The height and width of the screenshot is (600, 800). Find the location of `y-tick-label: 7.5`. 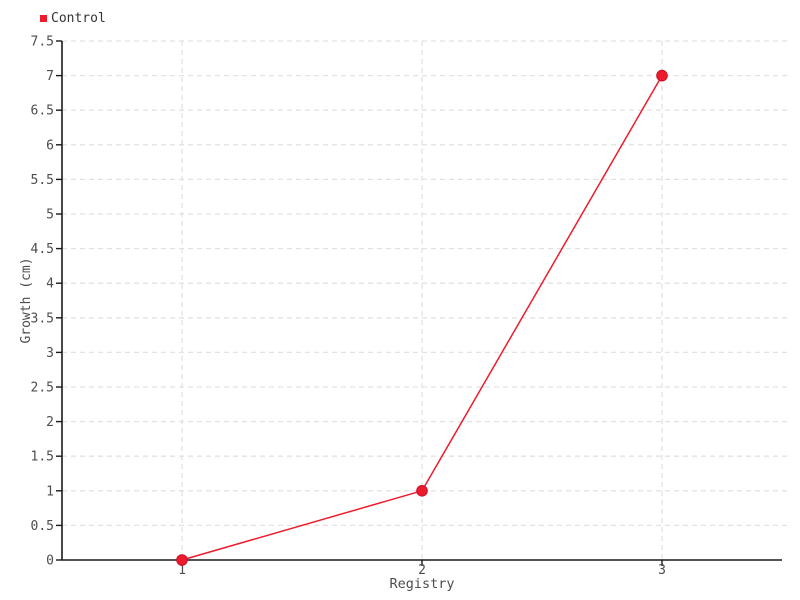

y-tick-label: 7.5 is located at coordinates (42, 42).